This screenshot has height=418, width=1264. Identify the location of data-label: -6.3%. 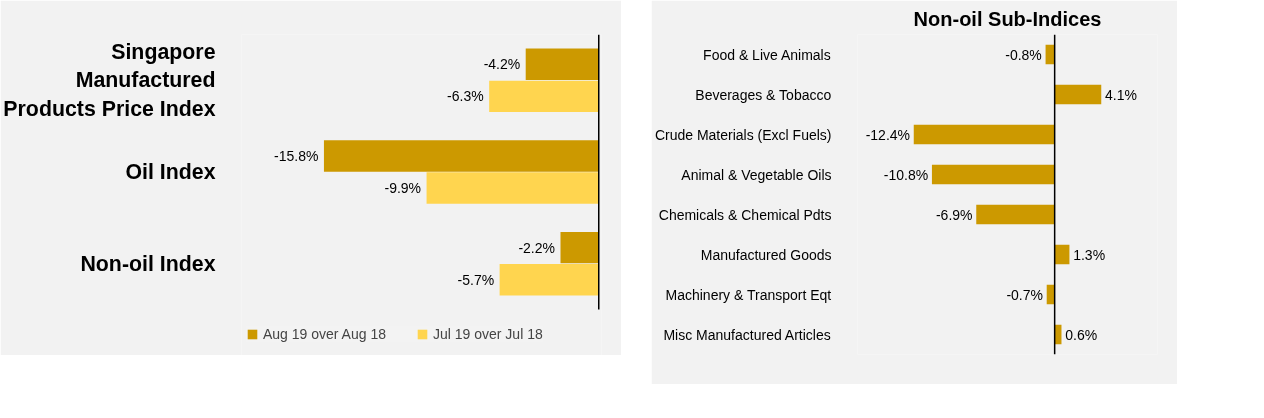
(465, 96).